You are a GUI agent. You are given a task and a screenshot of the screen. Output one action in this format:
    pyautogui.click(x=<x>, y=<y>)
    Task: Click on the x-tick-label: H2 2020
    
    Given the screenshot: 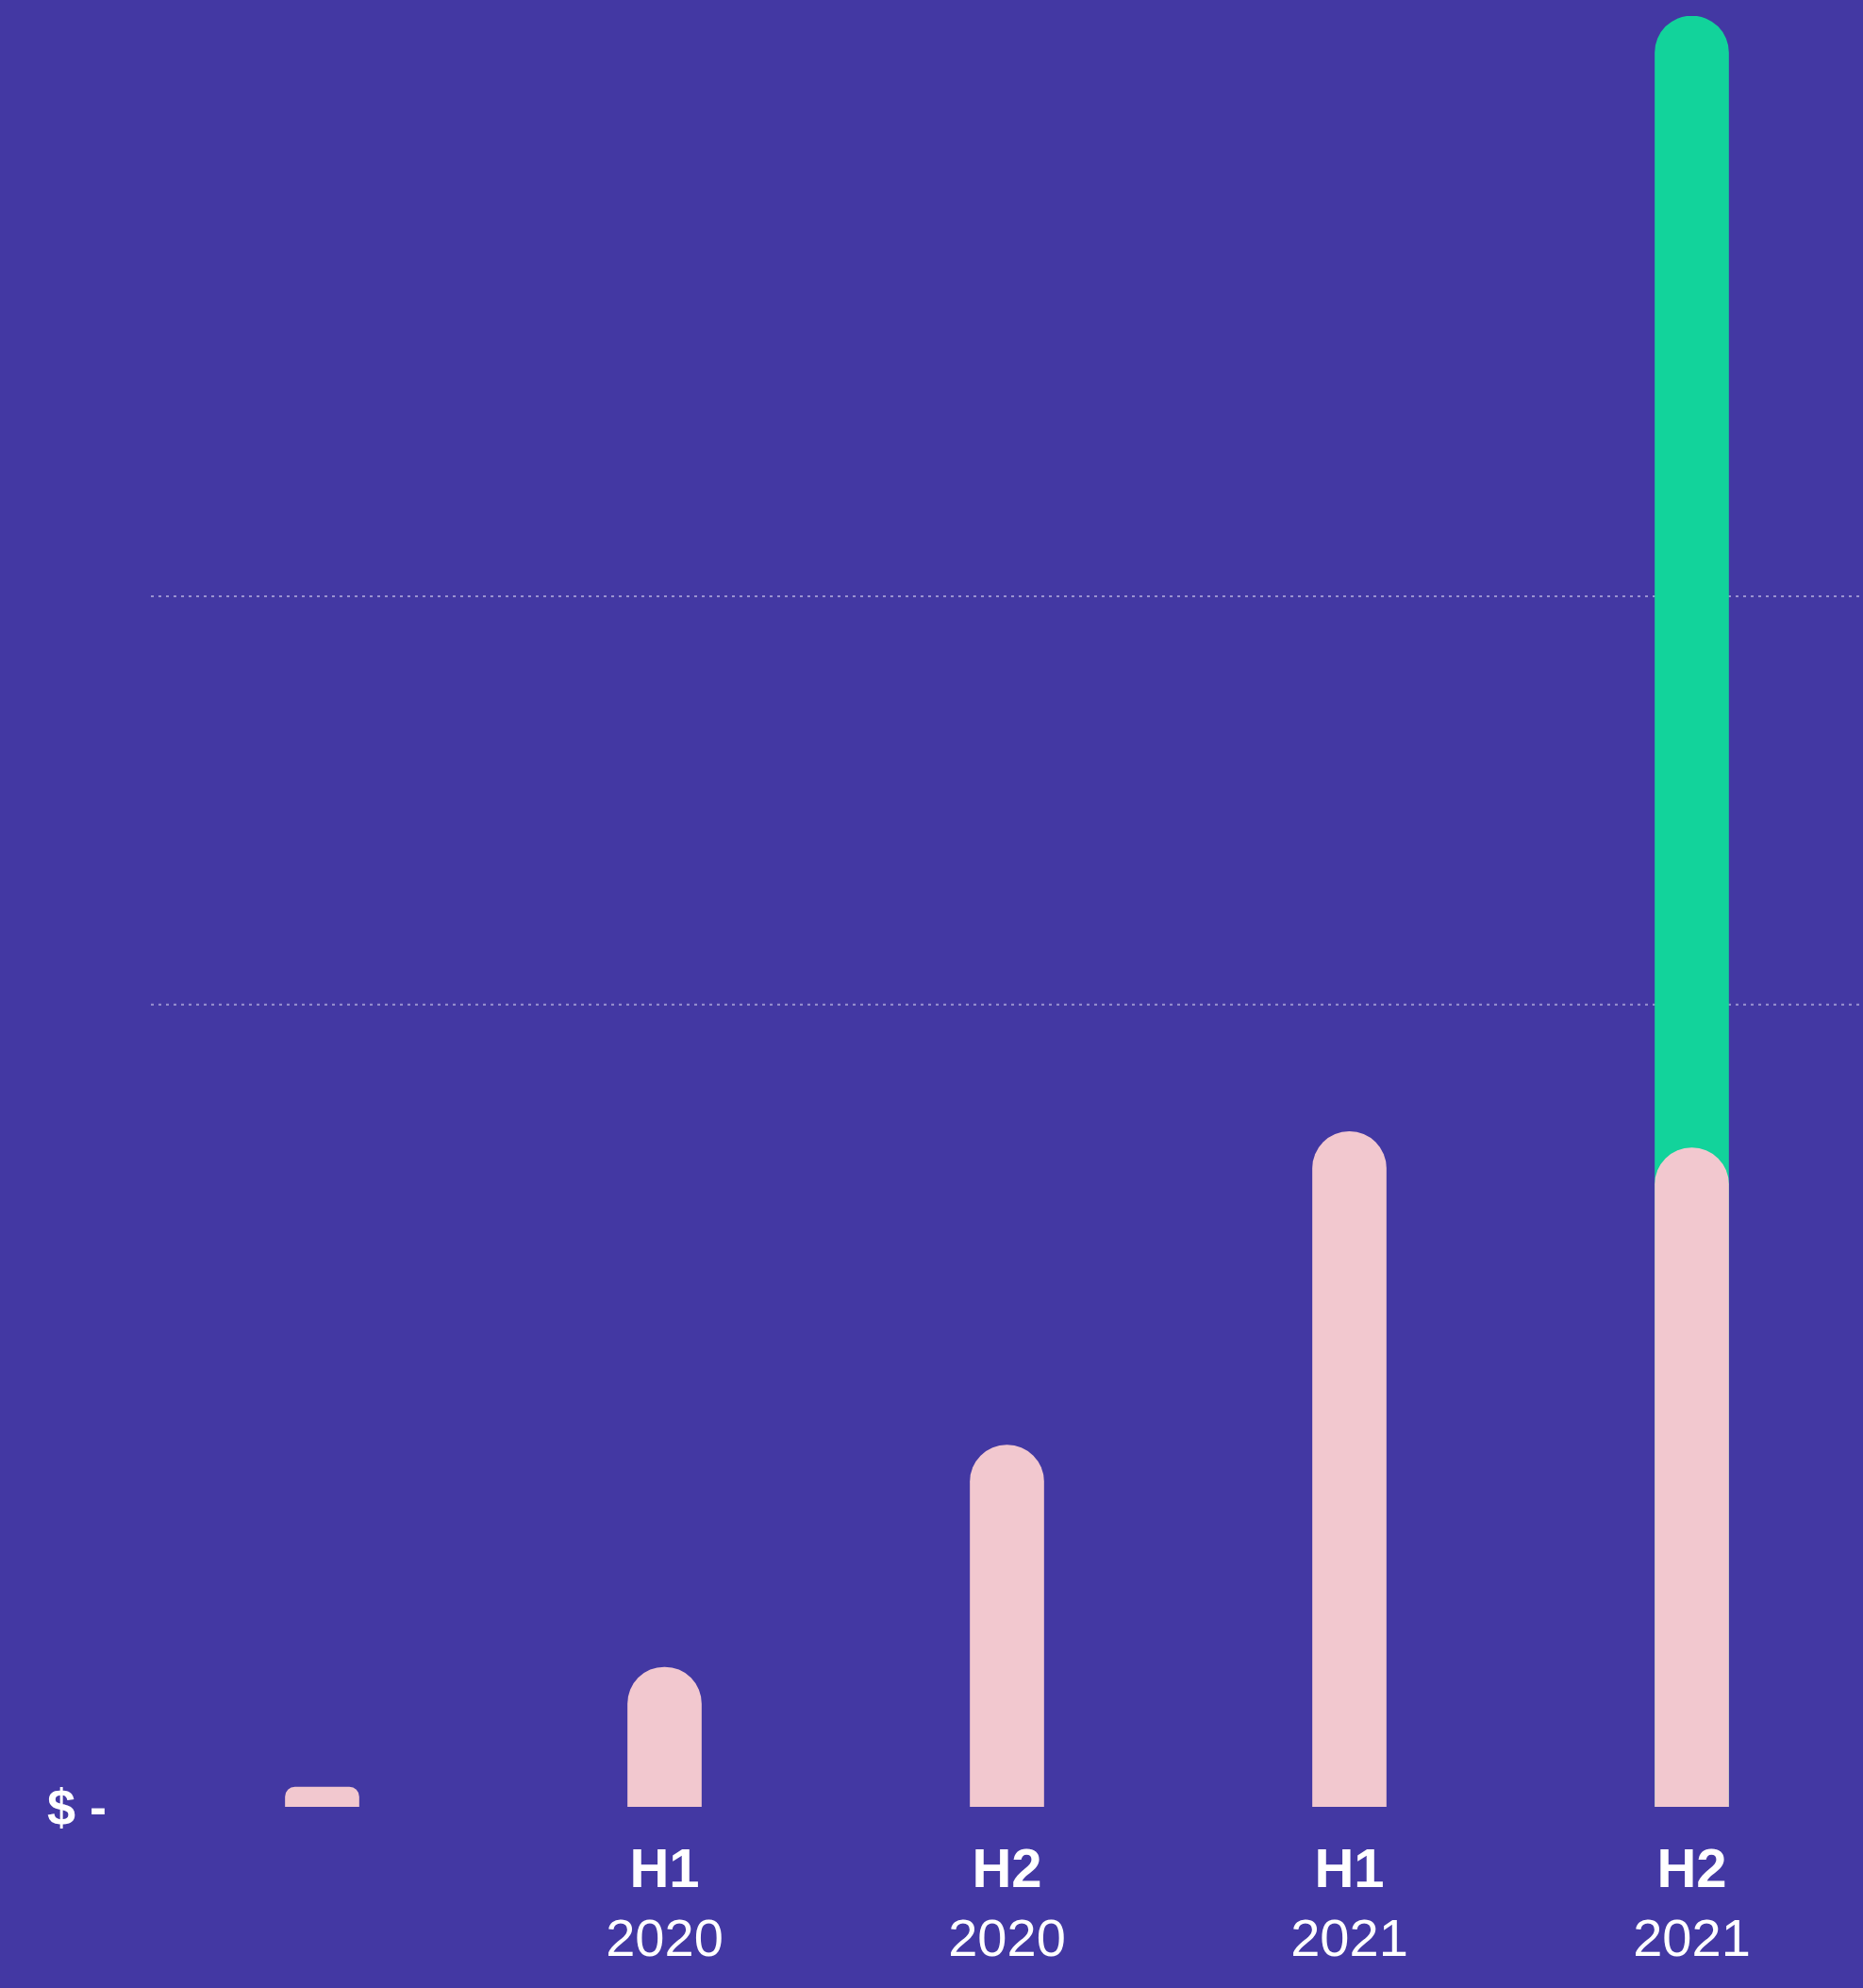 What is the action you would take?
    pyautogui.click(x=1007, y=1902)
    